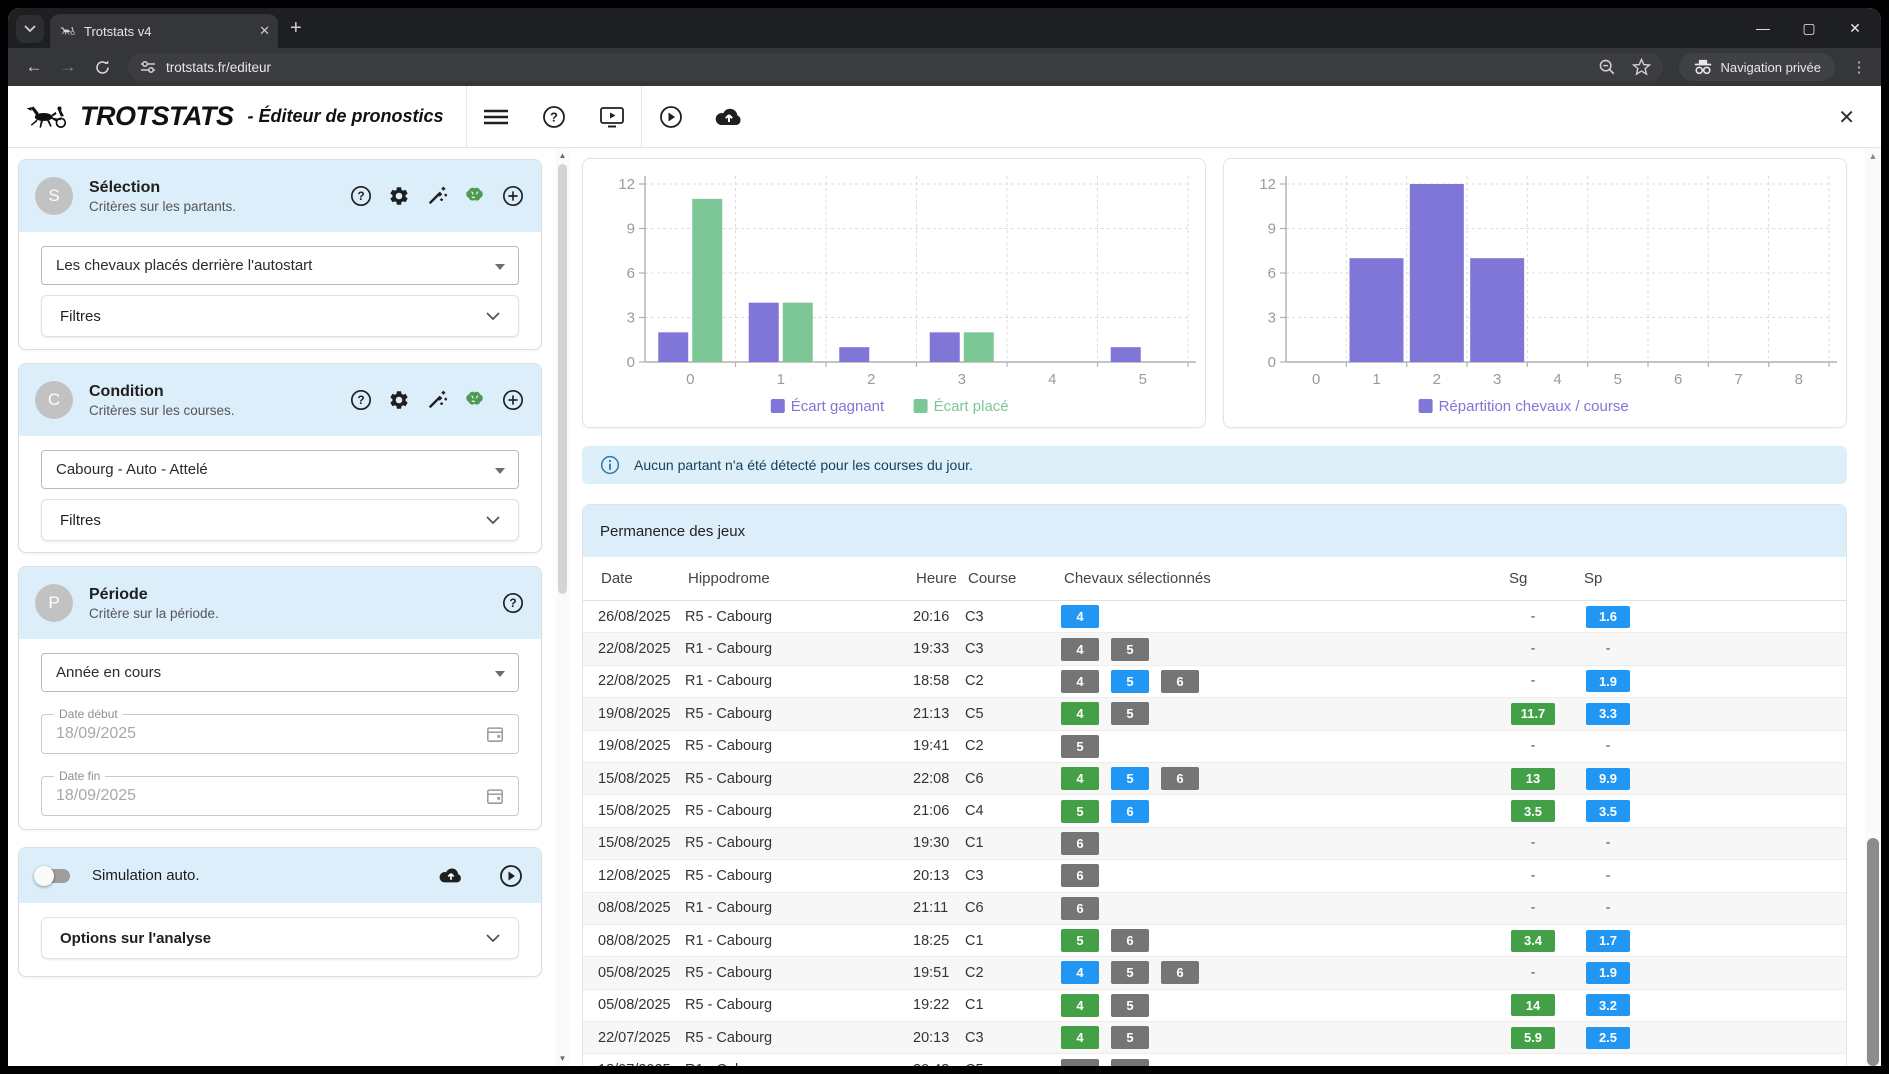  Describe the element at coordinates (931, 649) in the screenshot. I see `cell-heure: 19:33` at that location.